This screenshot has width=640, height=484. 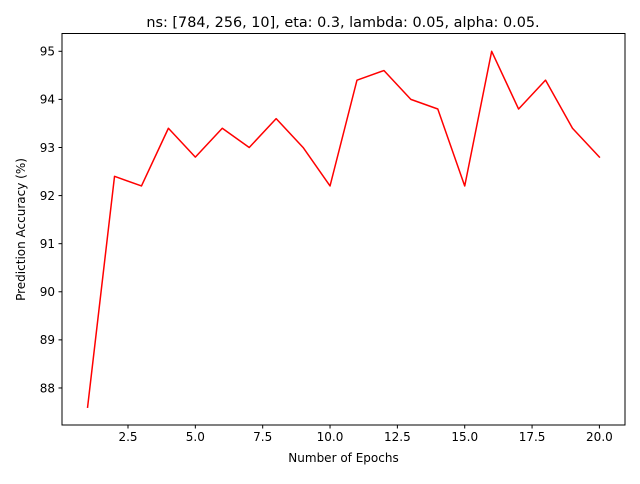 I want to click on y-tick-label: 92, so click(x=47, y=196).